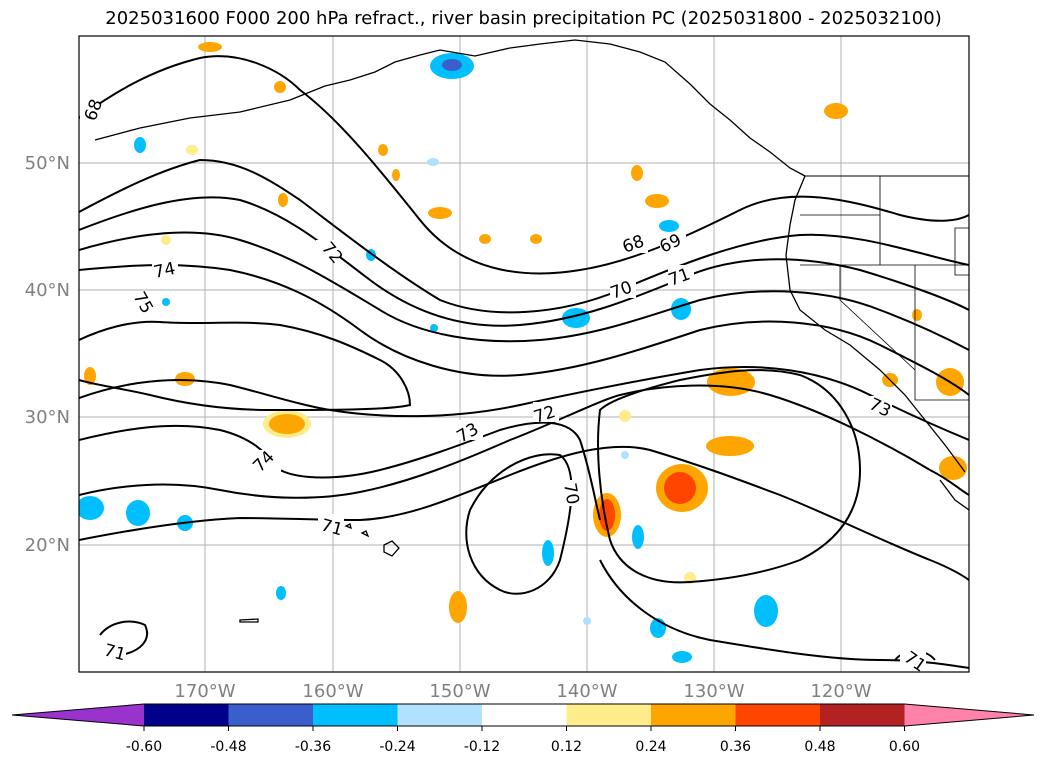 The height and width of the screenshot is (765, 1047). I want to click on contour-70-north, so click(524, 261).